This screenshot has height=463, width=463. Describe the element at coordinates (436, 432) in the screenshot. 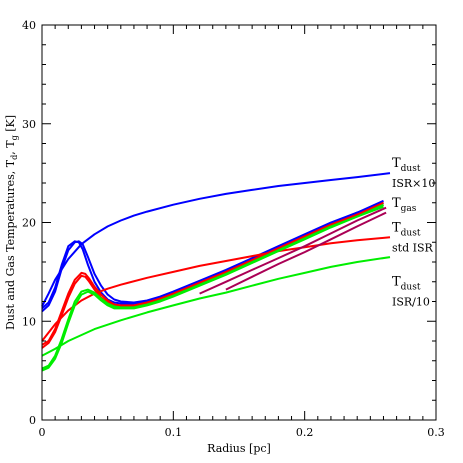

I see `x-tick-label: 0.3` at that location.